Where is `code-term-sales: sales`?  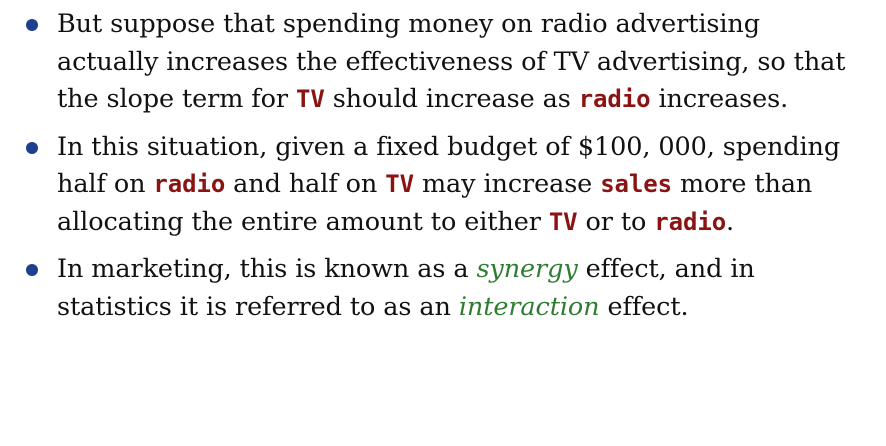
code-term-sales: sales is located at coordinates (636, 184).